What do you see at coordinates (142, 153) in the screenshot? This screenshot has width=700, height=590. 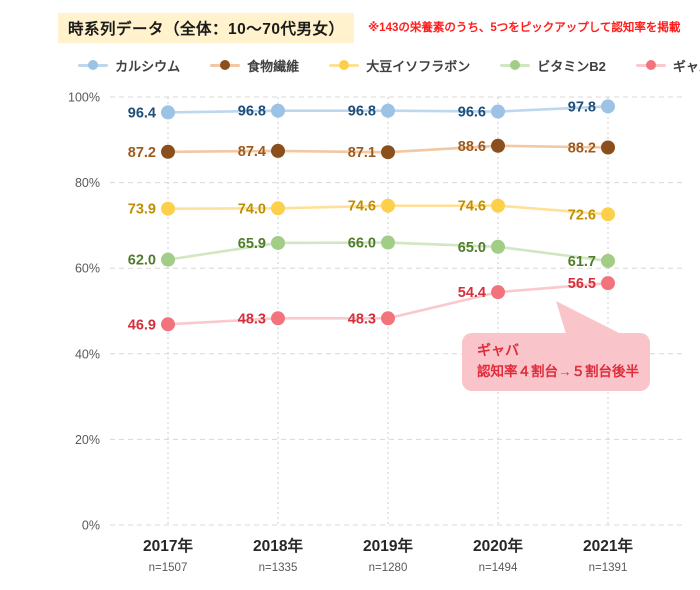 I see `value-label-fiber-2017年: 87.2` at bounding box center [142, 153].